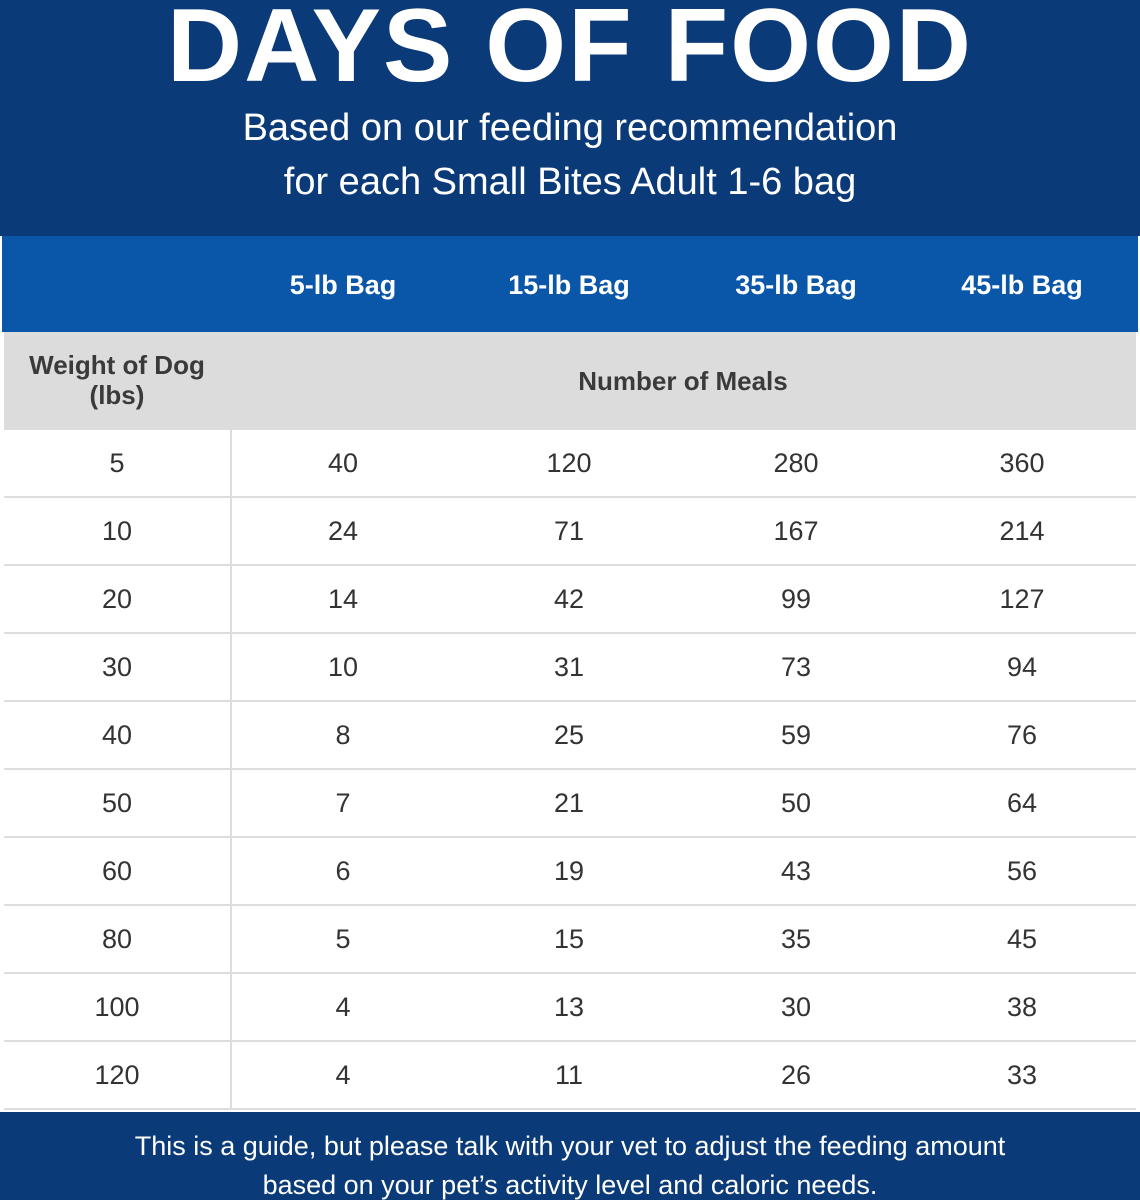  Describe the element at coordinates (343, 463) in the screenshot. I see `meals-cell: 40` at that location.